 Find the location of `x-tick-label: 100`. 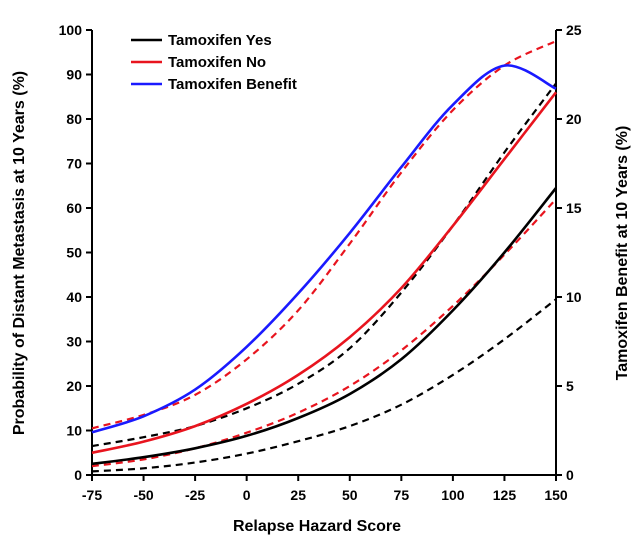

x-tick-label: 100 is located at coordinates (453, 495).